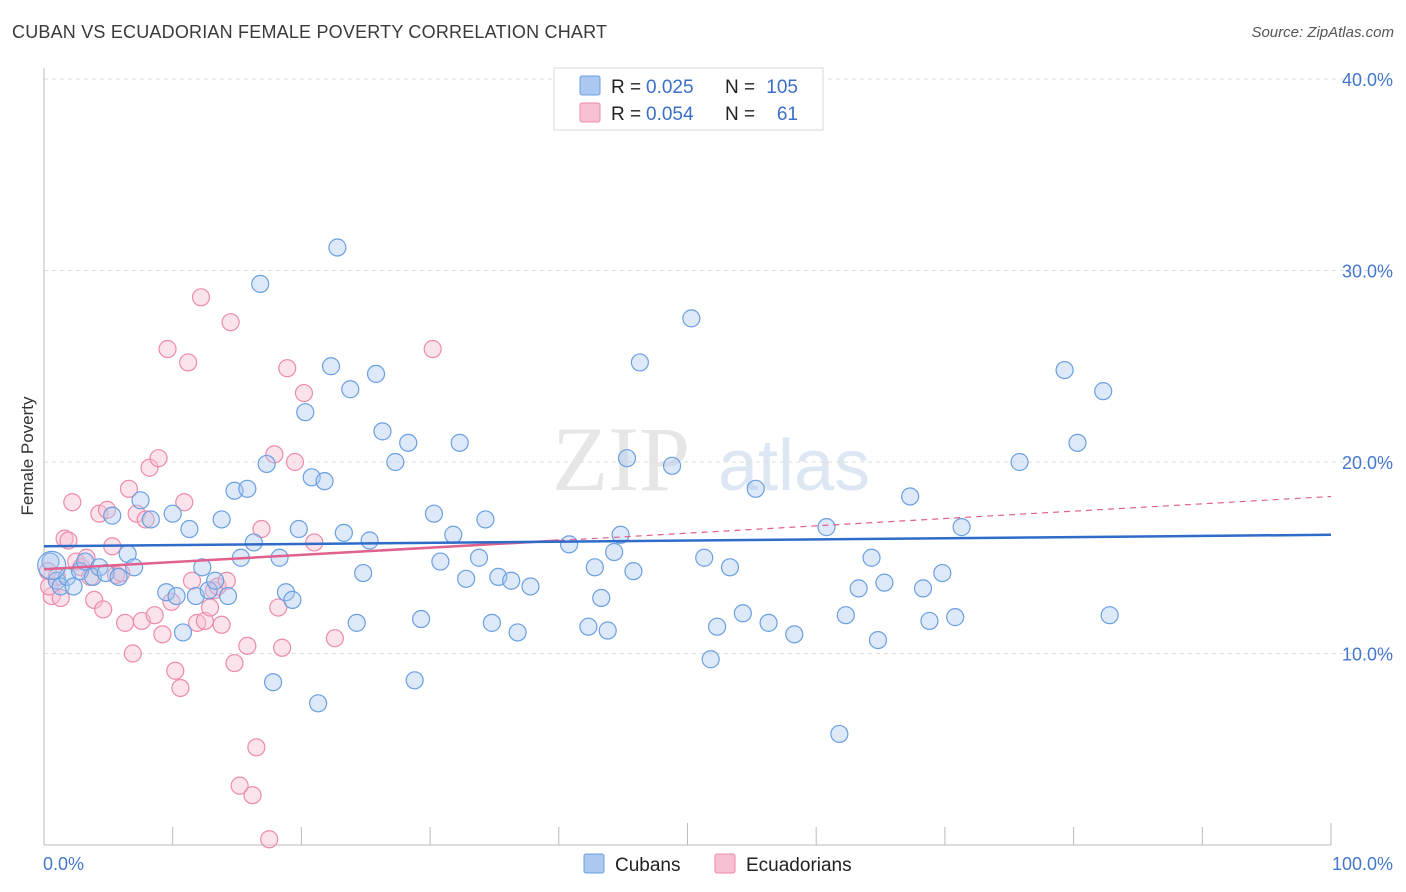 The width and height of the screenshot is (1406, 892). Describe the element at coordinates (670, 114) in the screenshot. I see `legend-r-value-ecuadorians: 0.054` at that location.